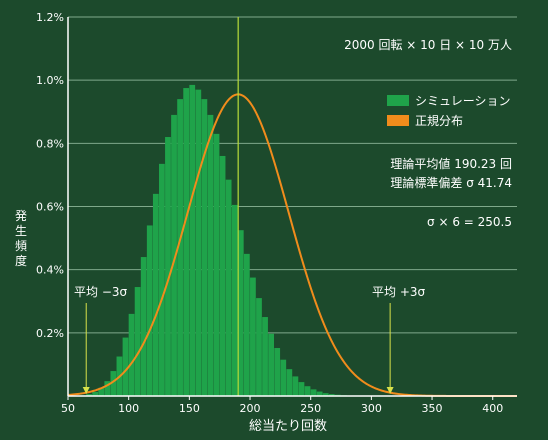  What do you see at coordinates (451, 163) in the screenshot?
I see `annotation-theory-mean: 理論平均値 190.23 回` at bounding box center [451, 163].